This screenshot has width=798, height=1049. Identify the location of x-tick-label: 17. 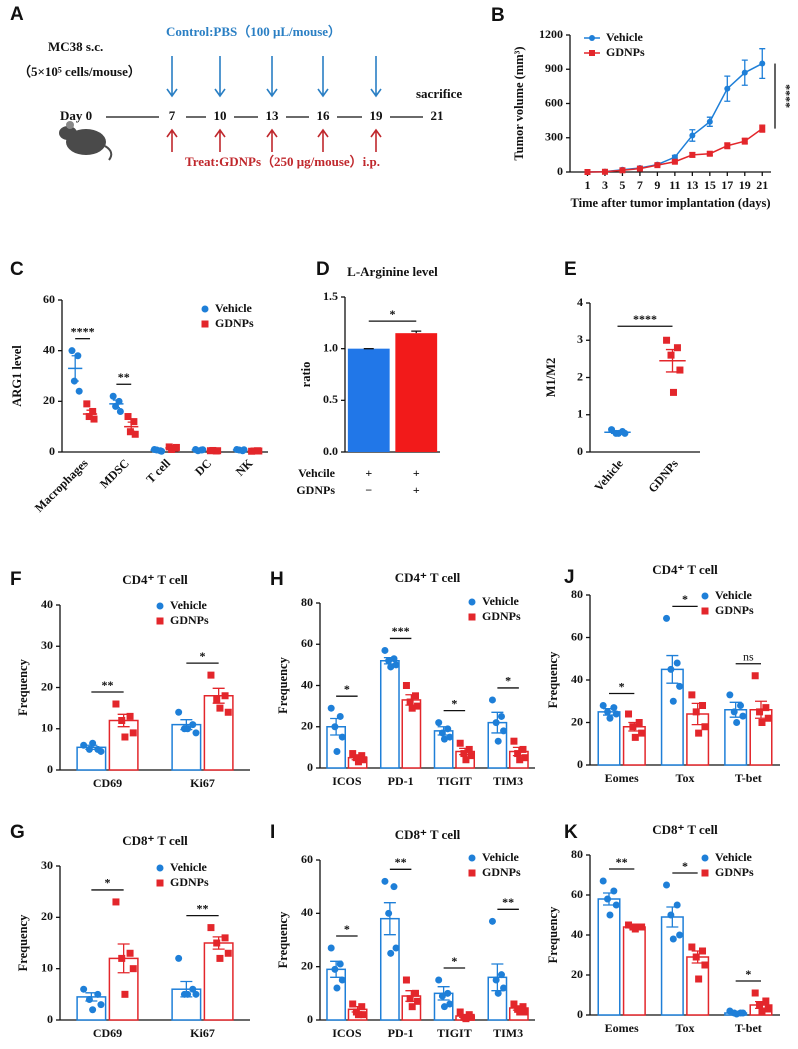
(727, 185).